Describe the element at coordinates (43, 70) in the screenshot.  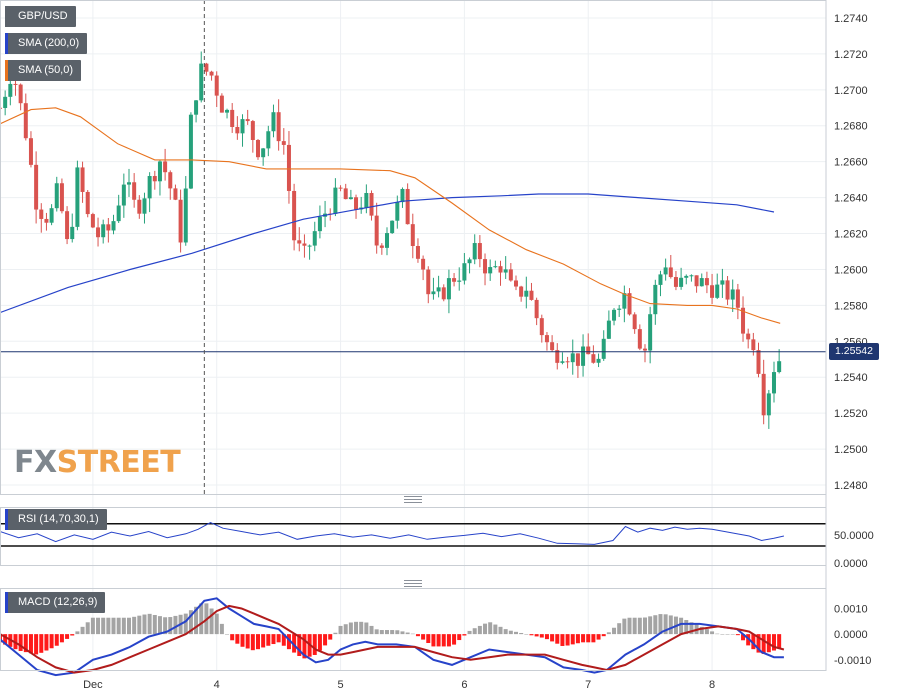
I see `legend-sma-50: SMA (50,0)` at that location.